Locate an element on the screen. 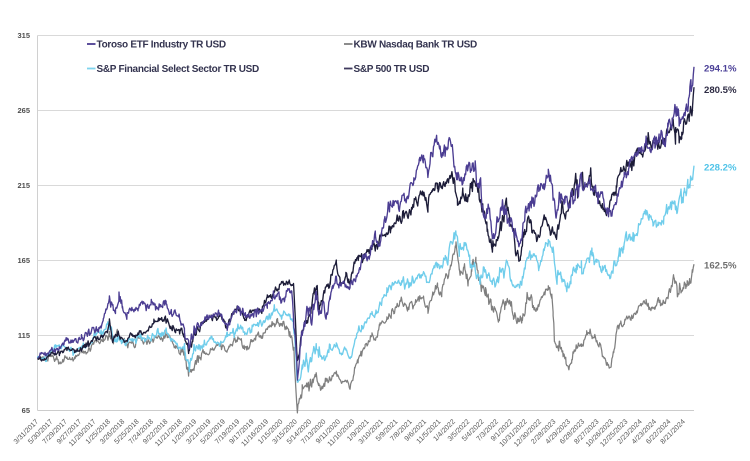 The height and width of the screenshot is (461, 750). svg-text: 265 is located at coordinates (23, 110).